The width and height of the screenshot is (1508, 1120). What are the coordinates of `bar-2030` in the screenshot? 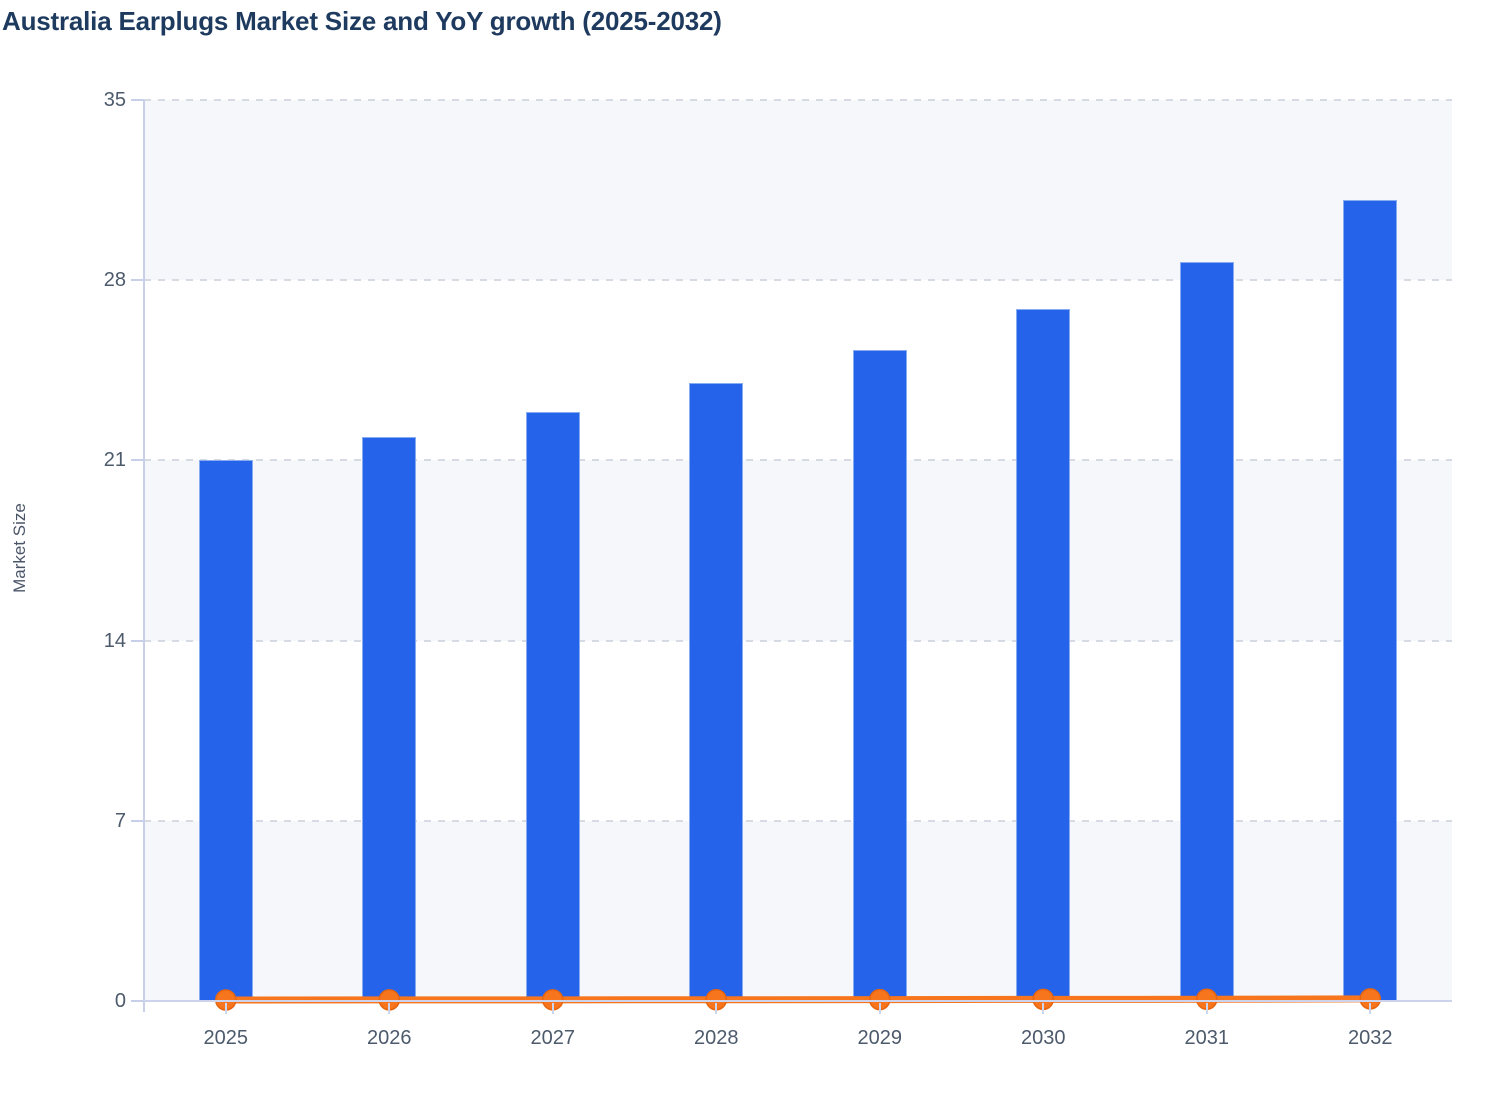 It's located at (1043, 654).